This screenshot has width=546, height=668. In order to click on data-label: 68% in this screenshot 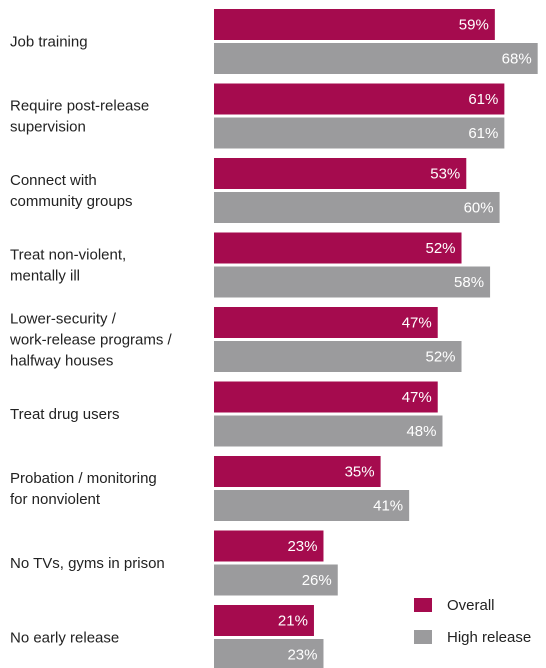, I will do `click(517, 59)`.